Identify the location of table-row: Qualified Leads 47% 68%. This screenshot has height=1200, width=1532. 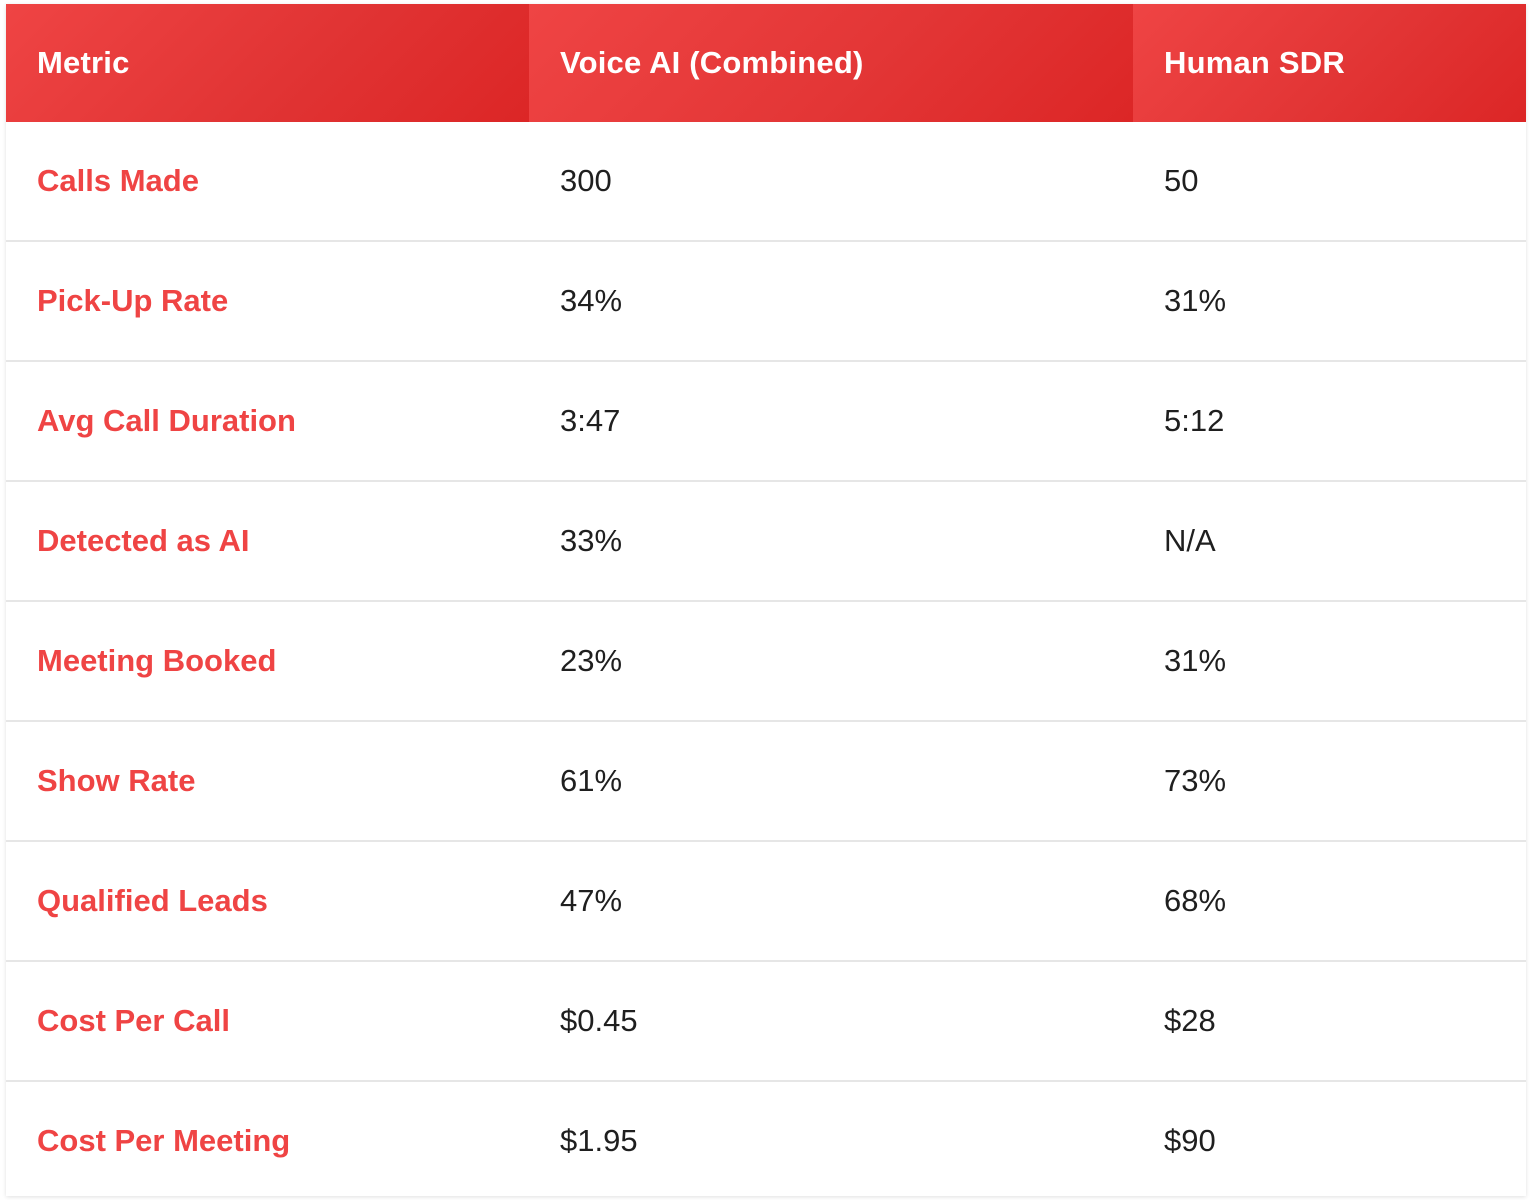
(766, 900).